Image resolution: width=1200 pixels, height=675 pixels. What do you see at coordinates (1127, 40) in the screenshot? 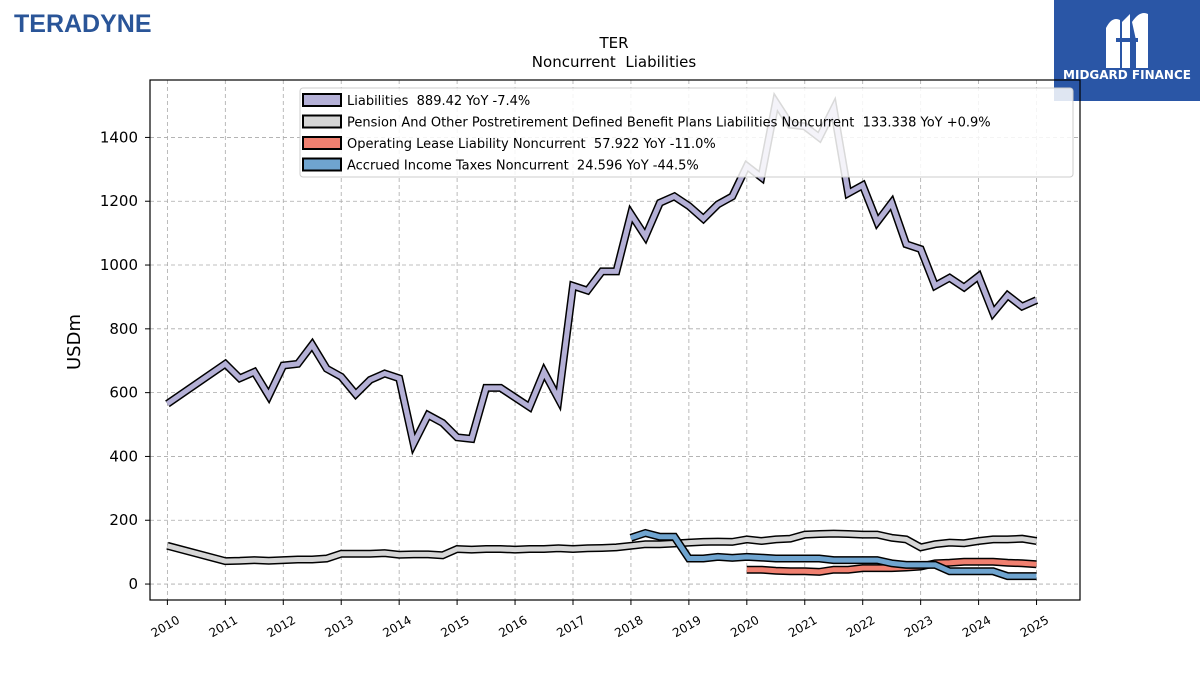
I see `midgard-logo-icon` at bounding box center [1127, 40].